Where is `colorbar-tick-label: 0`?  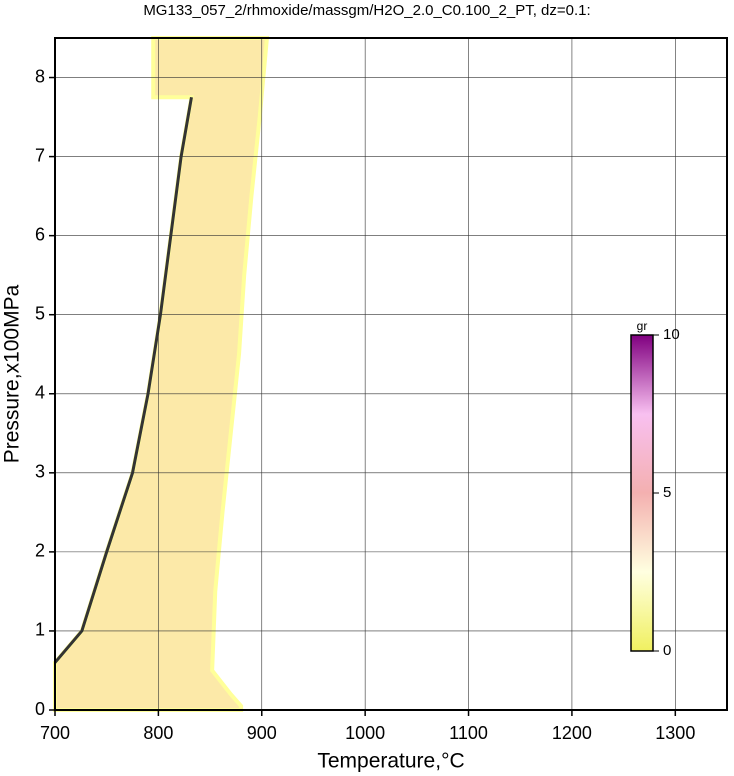 colorbar-tick-label: 0 is located at coordinates (667, 650).